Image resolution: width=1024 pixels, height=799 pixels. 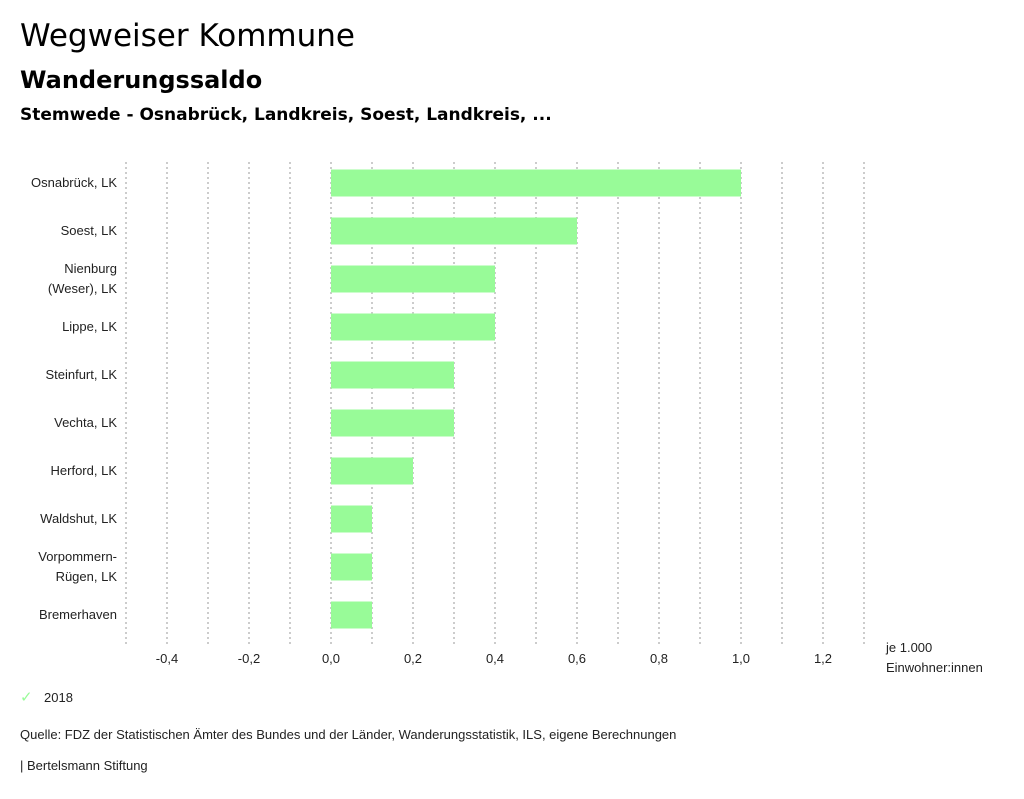 What do you see at coordinates (77, 566) in the screenshot?
I see `category-label: Vorpommern- Rügen, LK` at bounding box center [77, 566].